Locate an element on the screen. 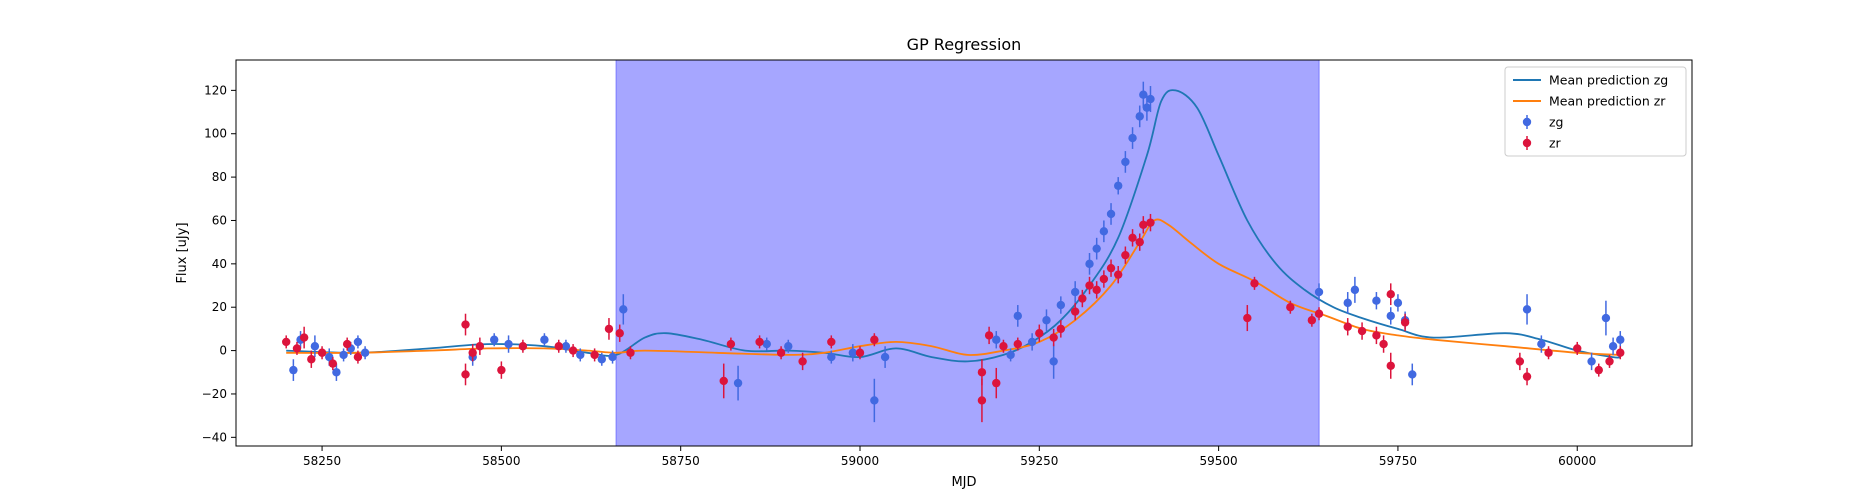 The width and height of the screenshot is (1875, 500). legend: Mean prediction zg Mean prediction zr zg zr is located at coordinates (1595, 111).